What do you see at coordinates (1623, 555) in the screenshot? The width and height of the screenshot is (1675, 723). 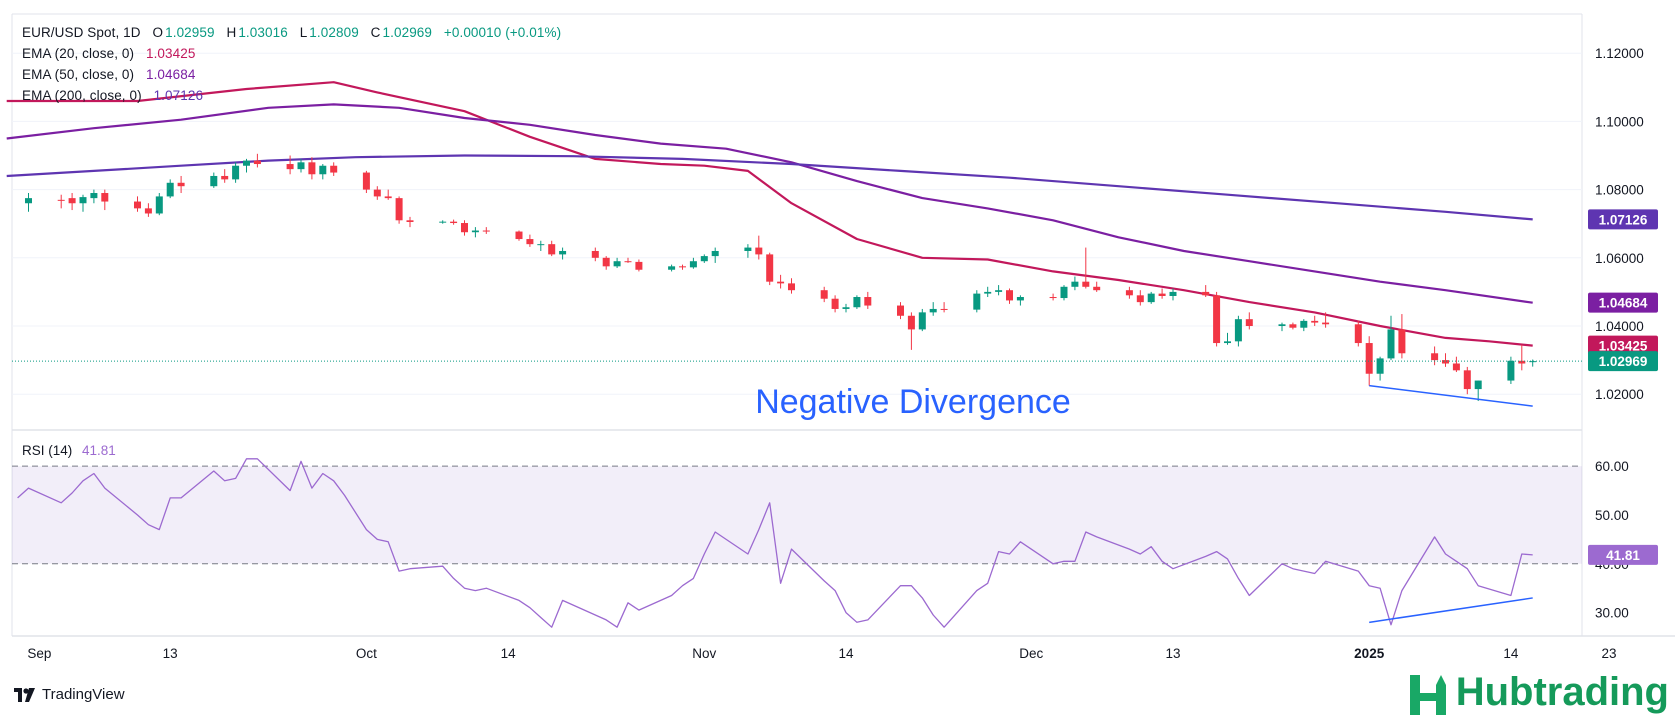 I see `rsi-value-badge-text: 41.81` at bounding box center [1623, 555].